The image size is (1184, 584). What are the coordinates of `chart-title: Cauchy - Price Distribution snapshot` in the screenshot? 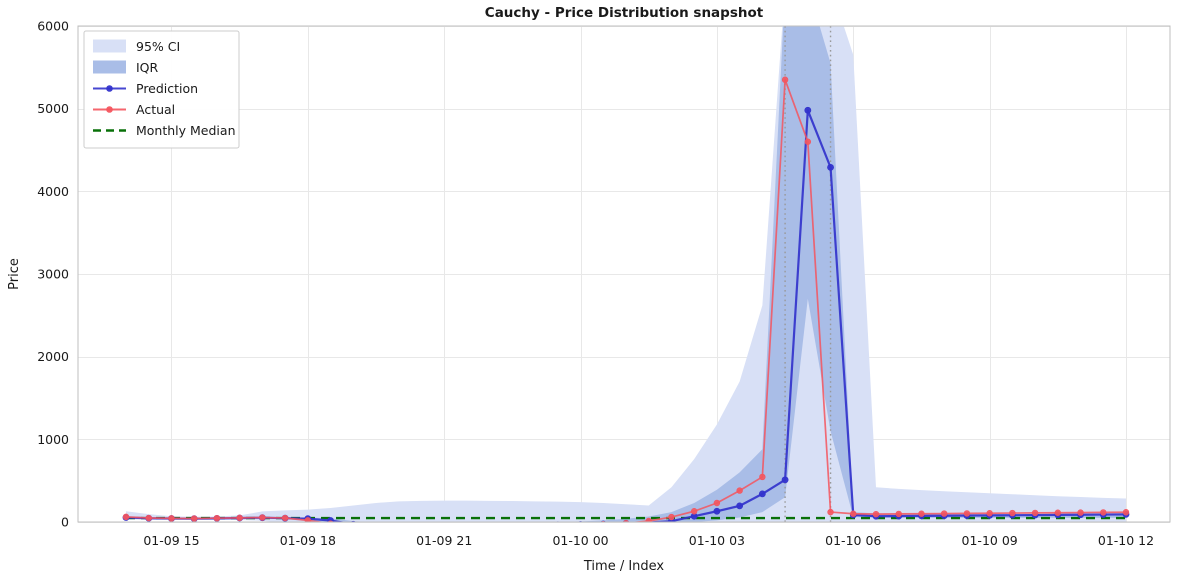 It's located at (624, 13).